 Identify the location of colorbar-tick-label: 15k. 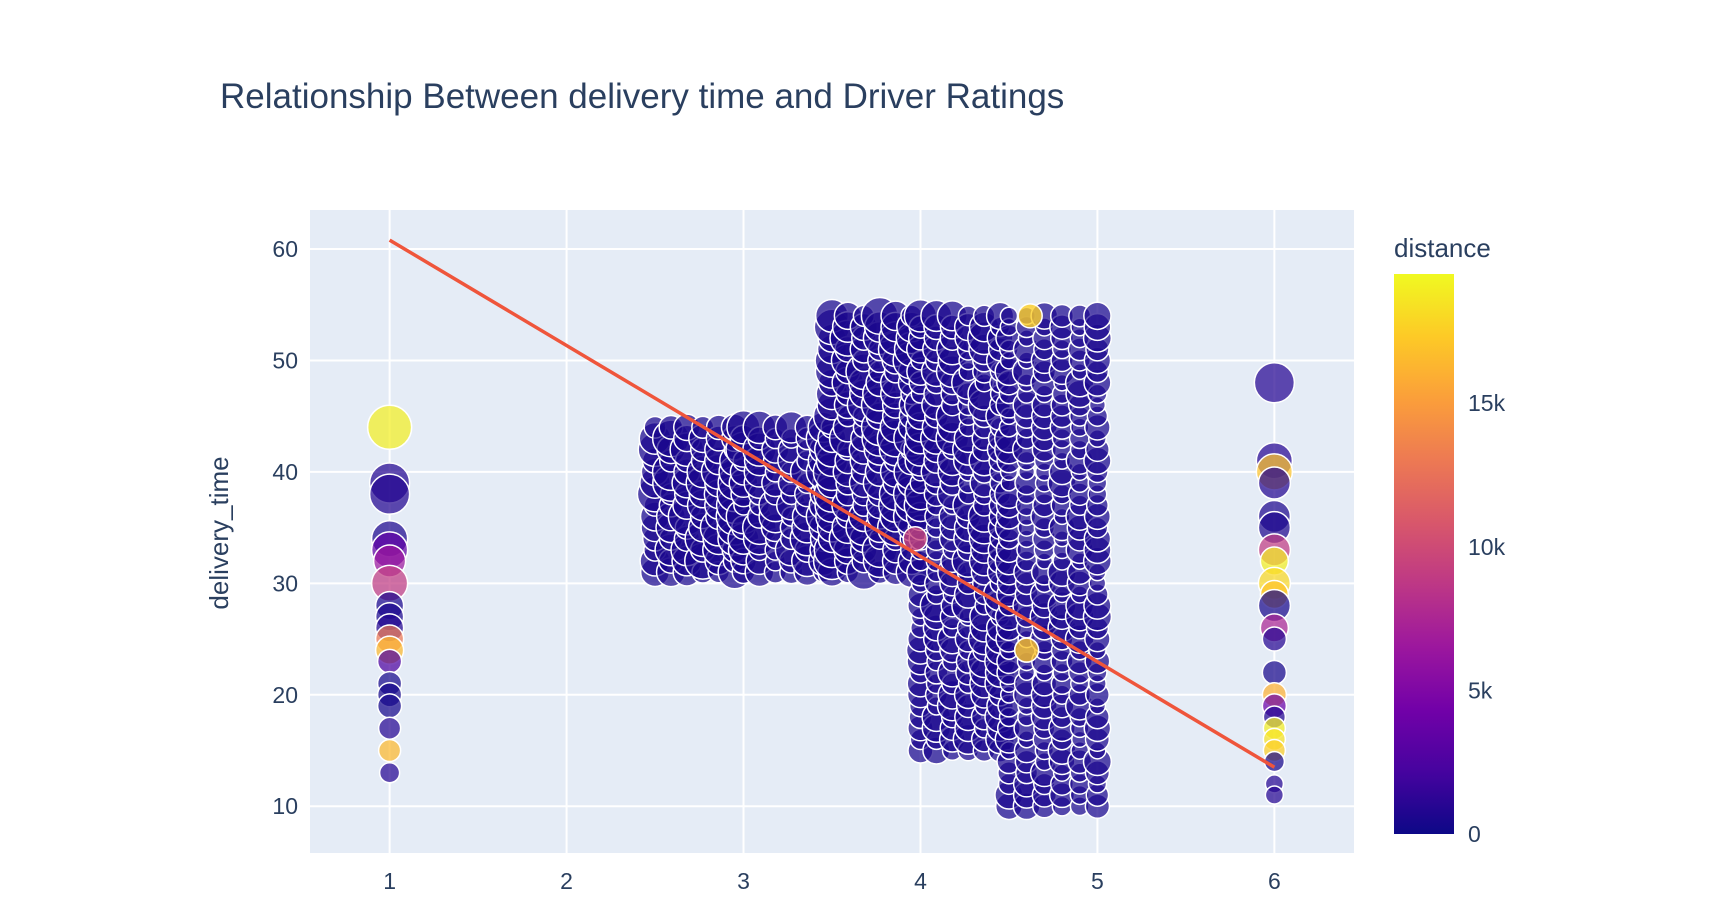
(1487, 403).